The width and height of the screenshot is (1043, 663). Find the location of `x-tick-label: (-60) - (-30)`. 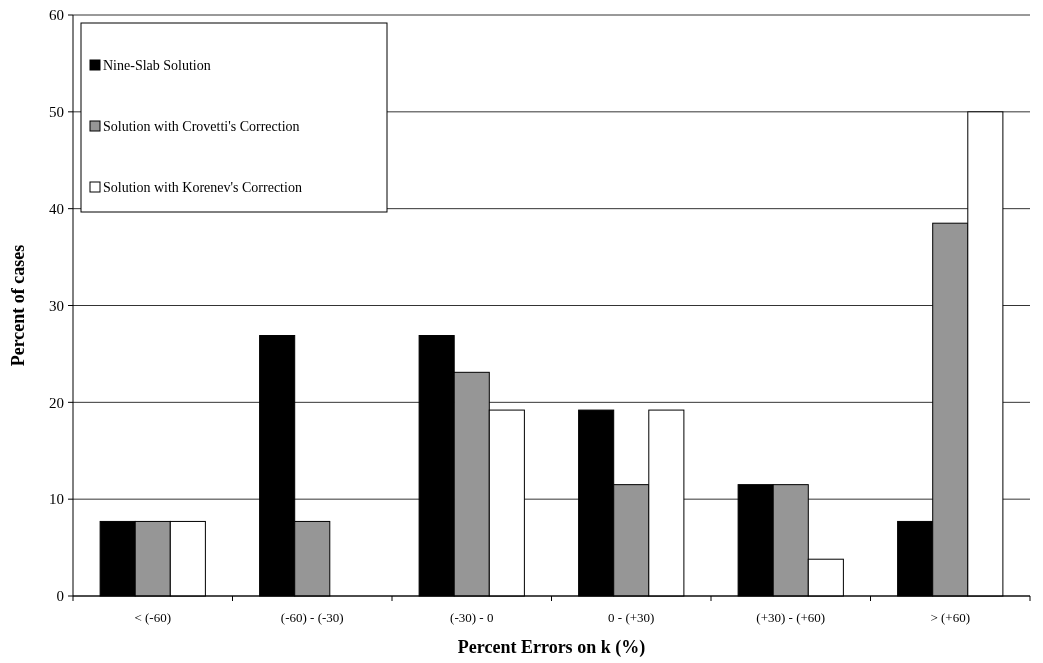

x-tick-label: (-60) - (-30) is located at coordinates (312, 617).